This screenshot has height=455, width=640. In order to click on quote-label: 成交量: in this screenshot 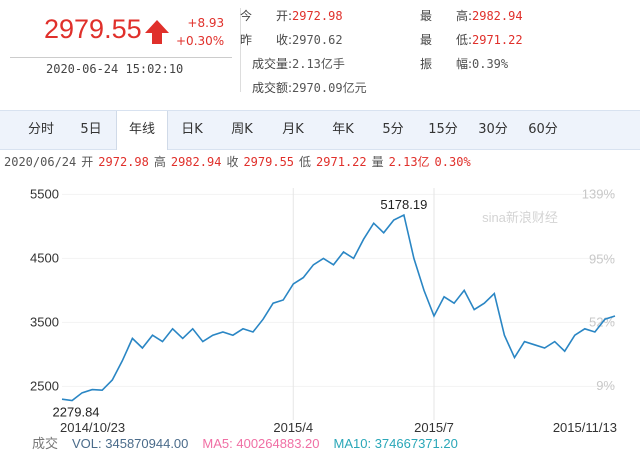, I will do `click(271, 64)`.